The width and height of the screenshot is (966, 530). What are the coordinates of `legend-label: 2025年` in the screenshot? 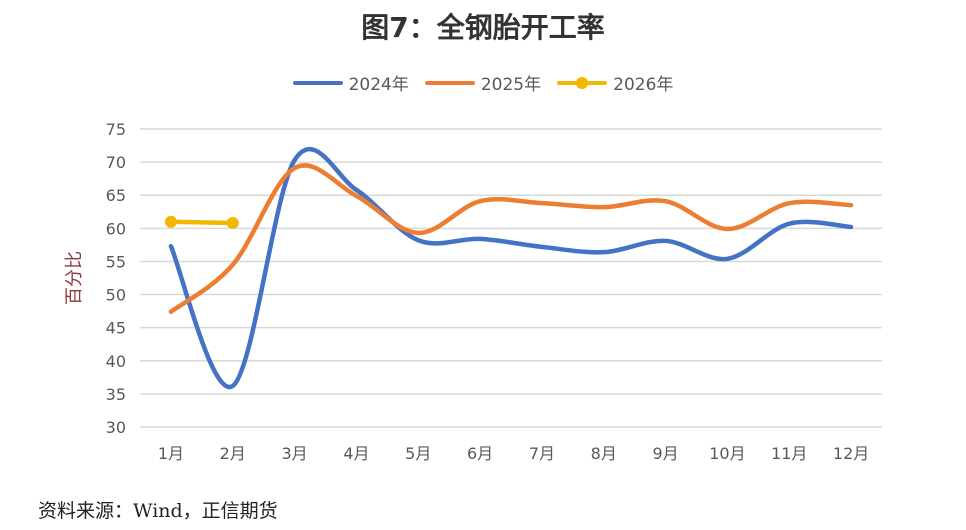 It's located at (511, 85).